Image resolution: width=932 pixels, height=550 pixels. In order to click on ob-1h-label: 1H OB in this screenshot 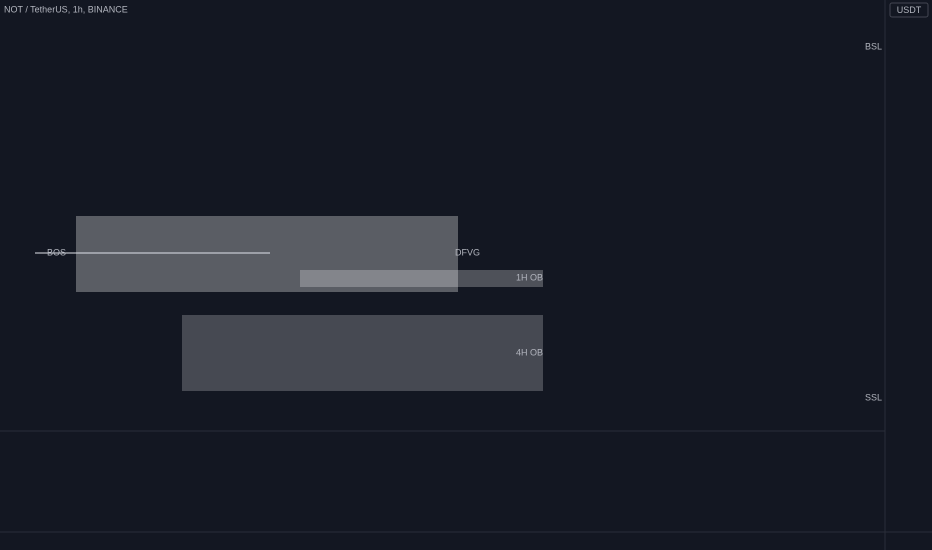, I will do `click(529, 277)`.